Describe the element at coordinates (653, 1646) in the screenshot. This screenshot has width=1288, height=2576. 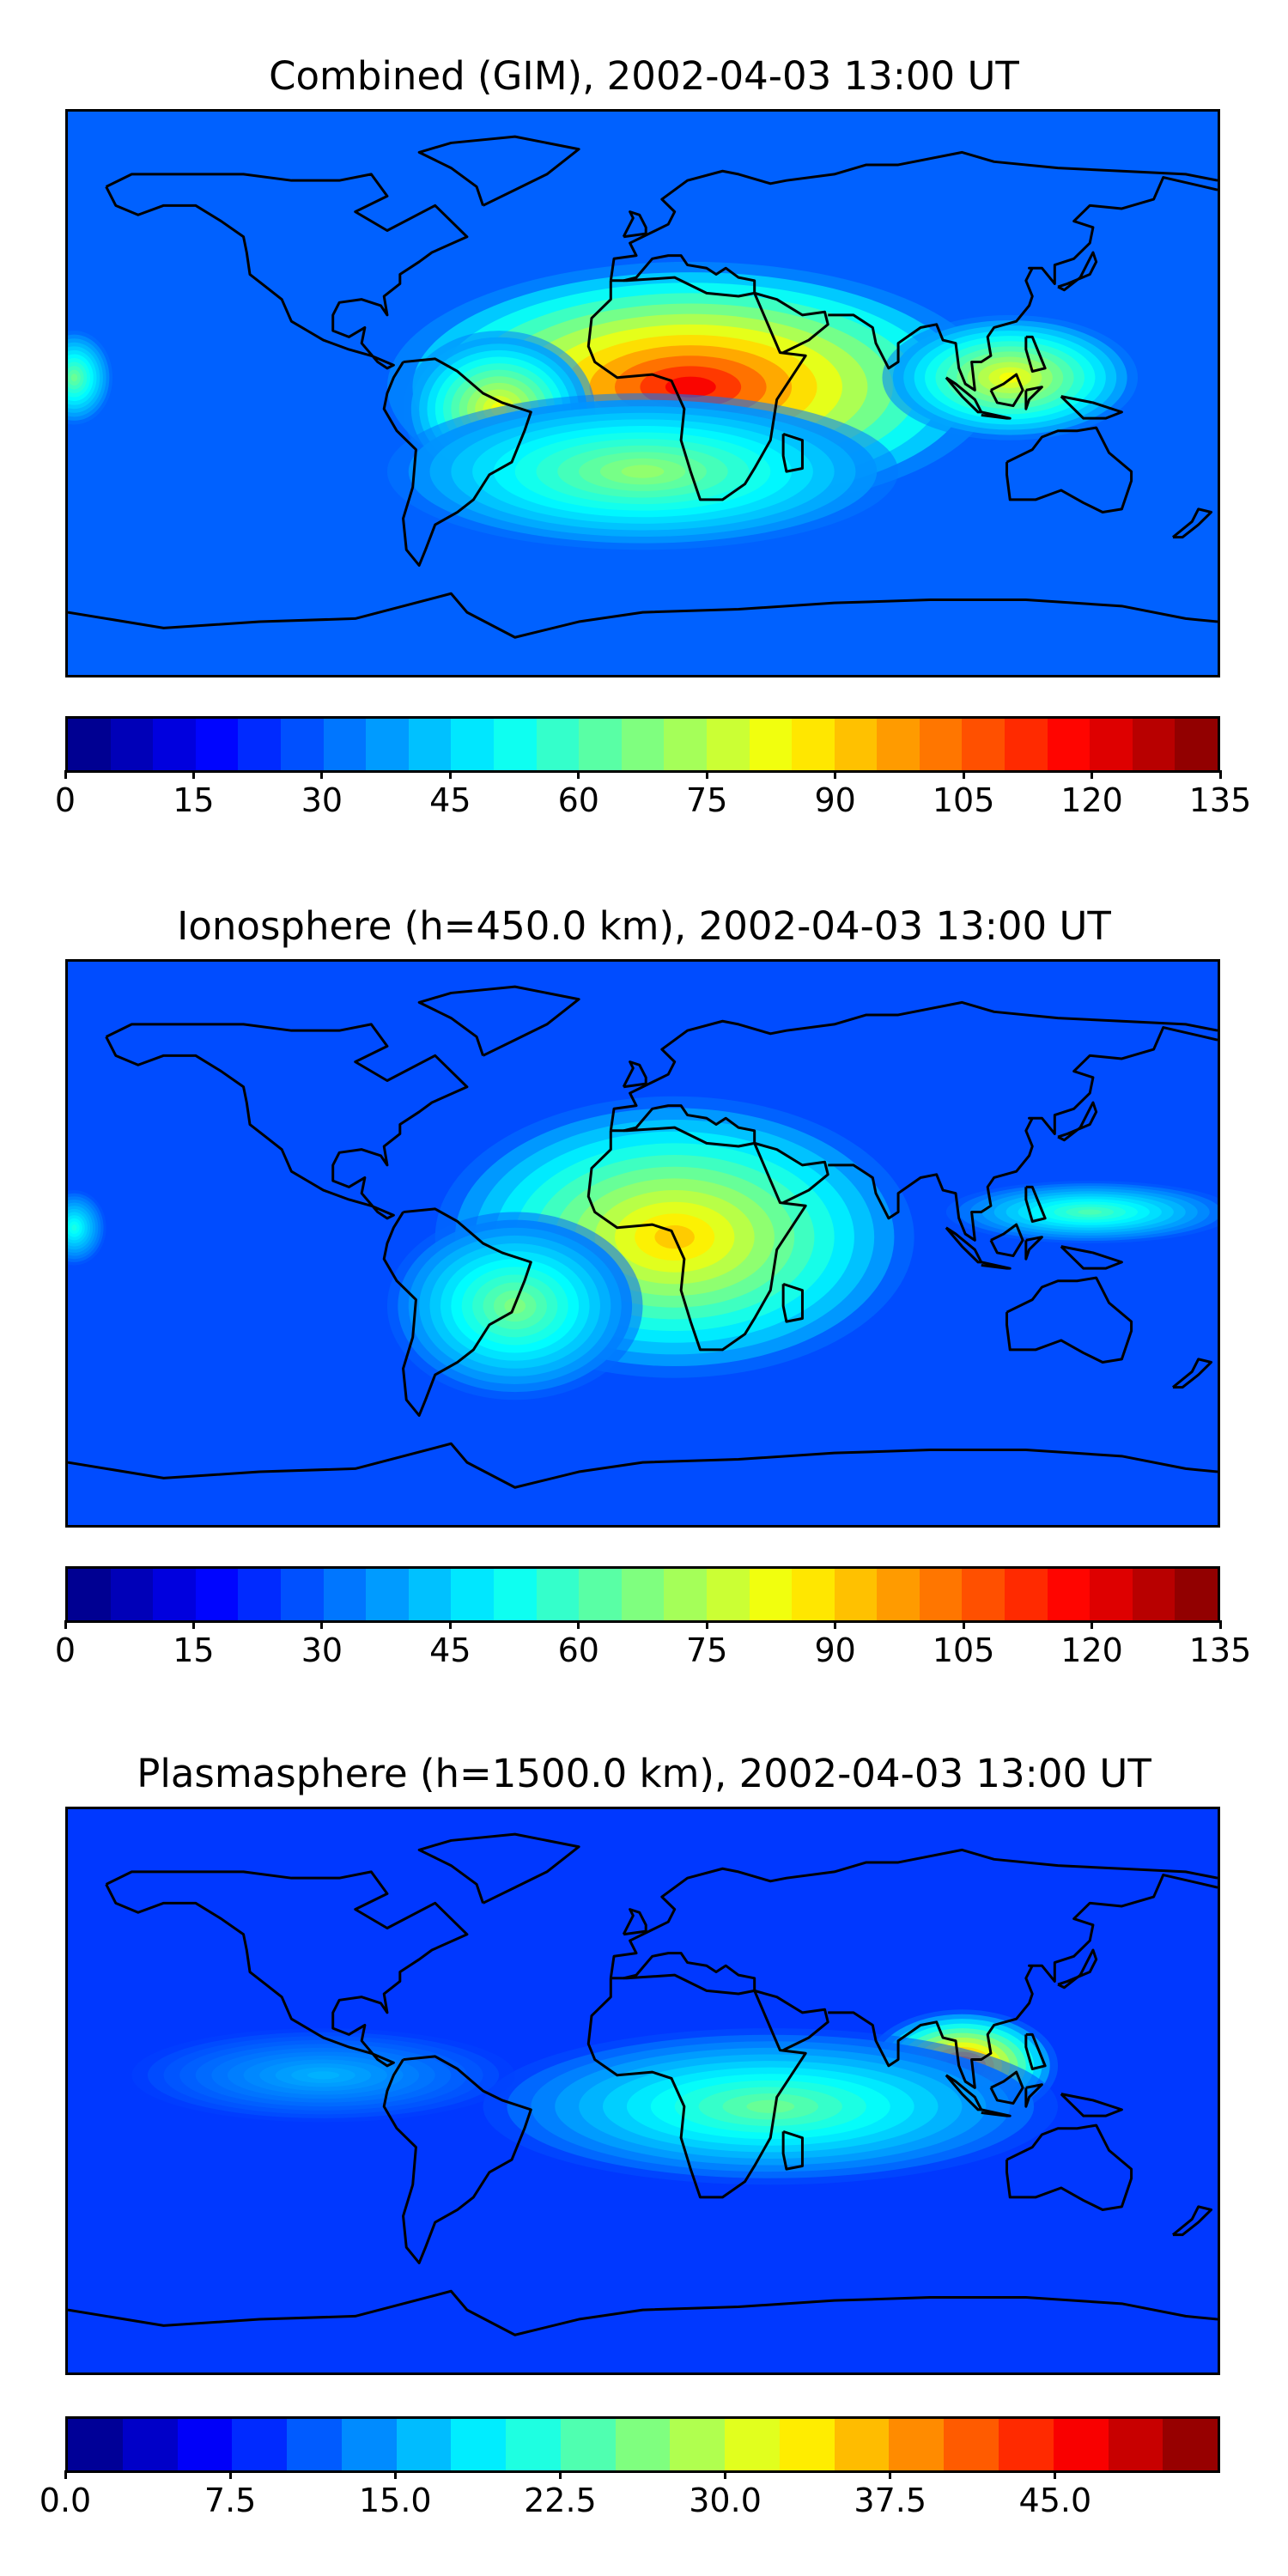
I see `colorbar-ticks-ionosphere: 0 15 30 45 60 75 90 105 120 135` at that location.